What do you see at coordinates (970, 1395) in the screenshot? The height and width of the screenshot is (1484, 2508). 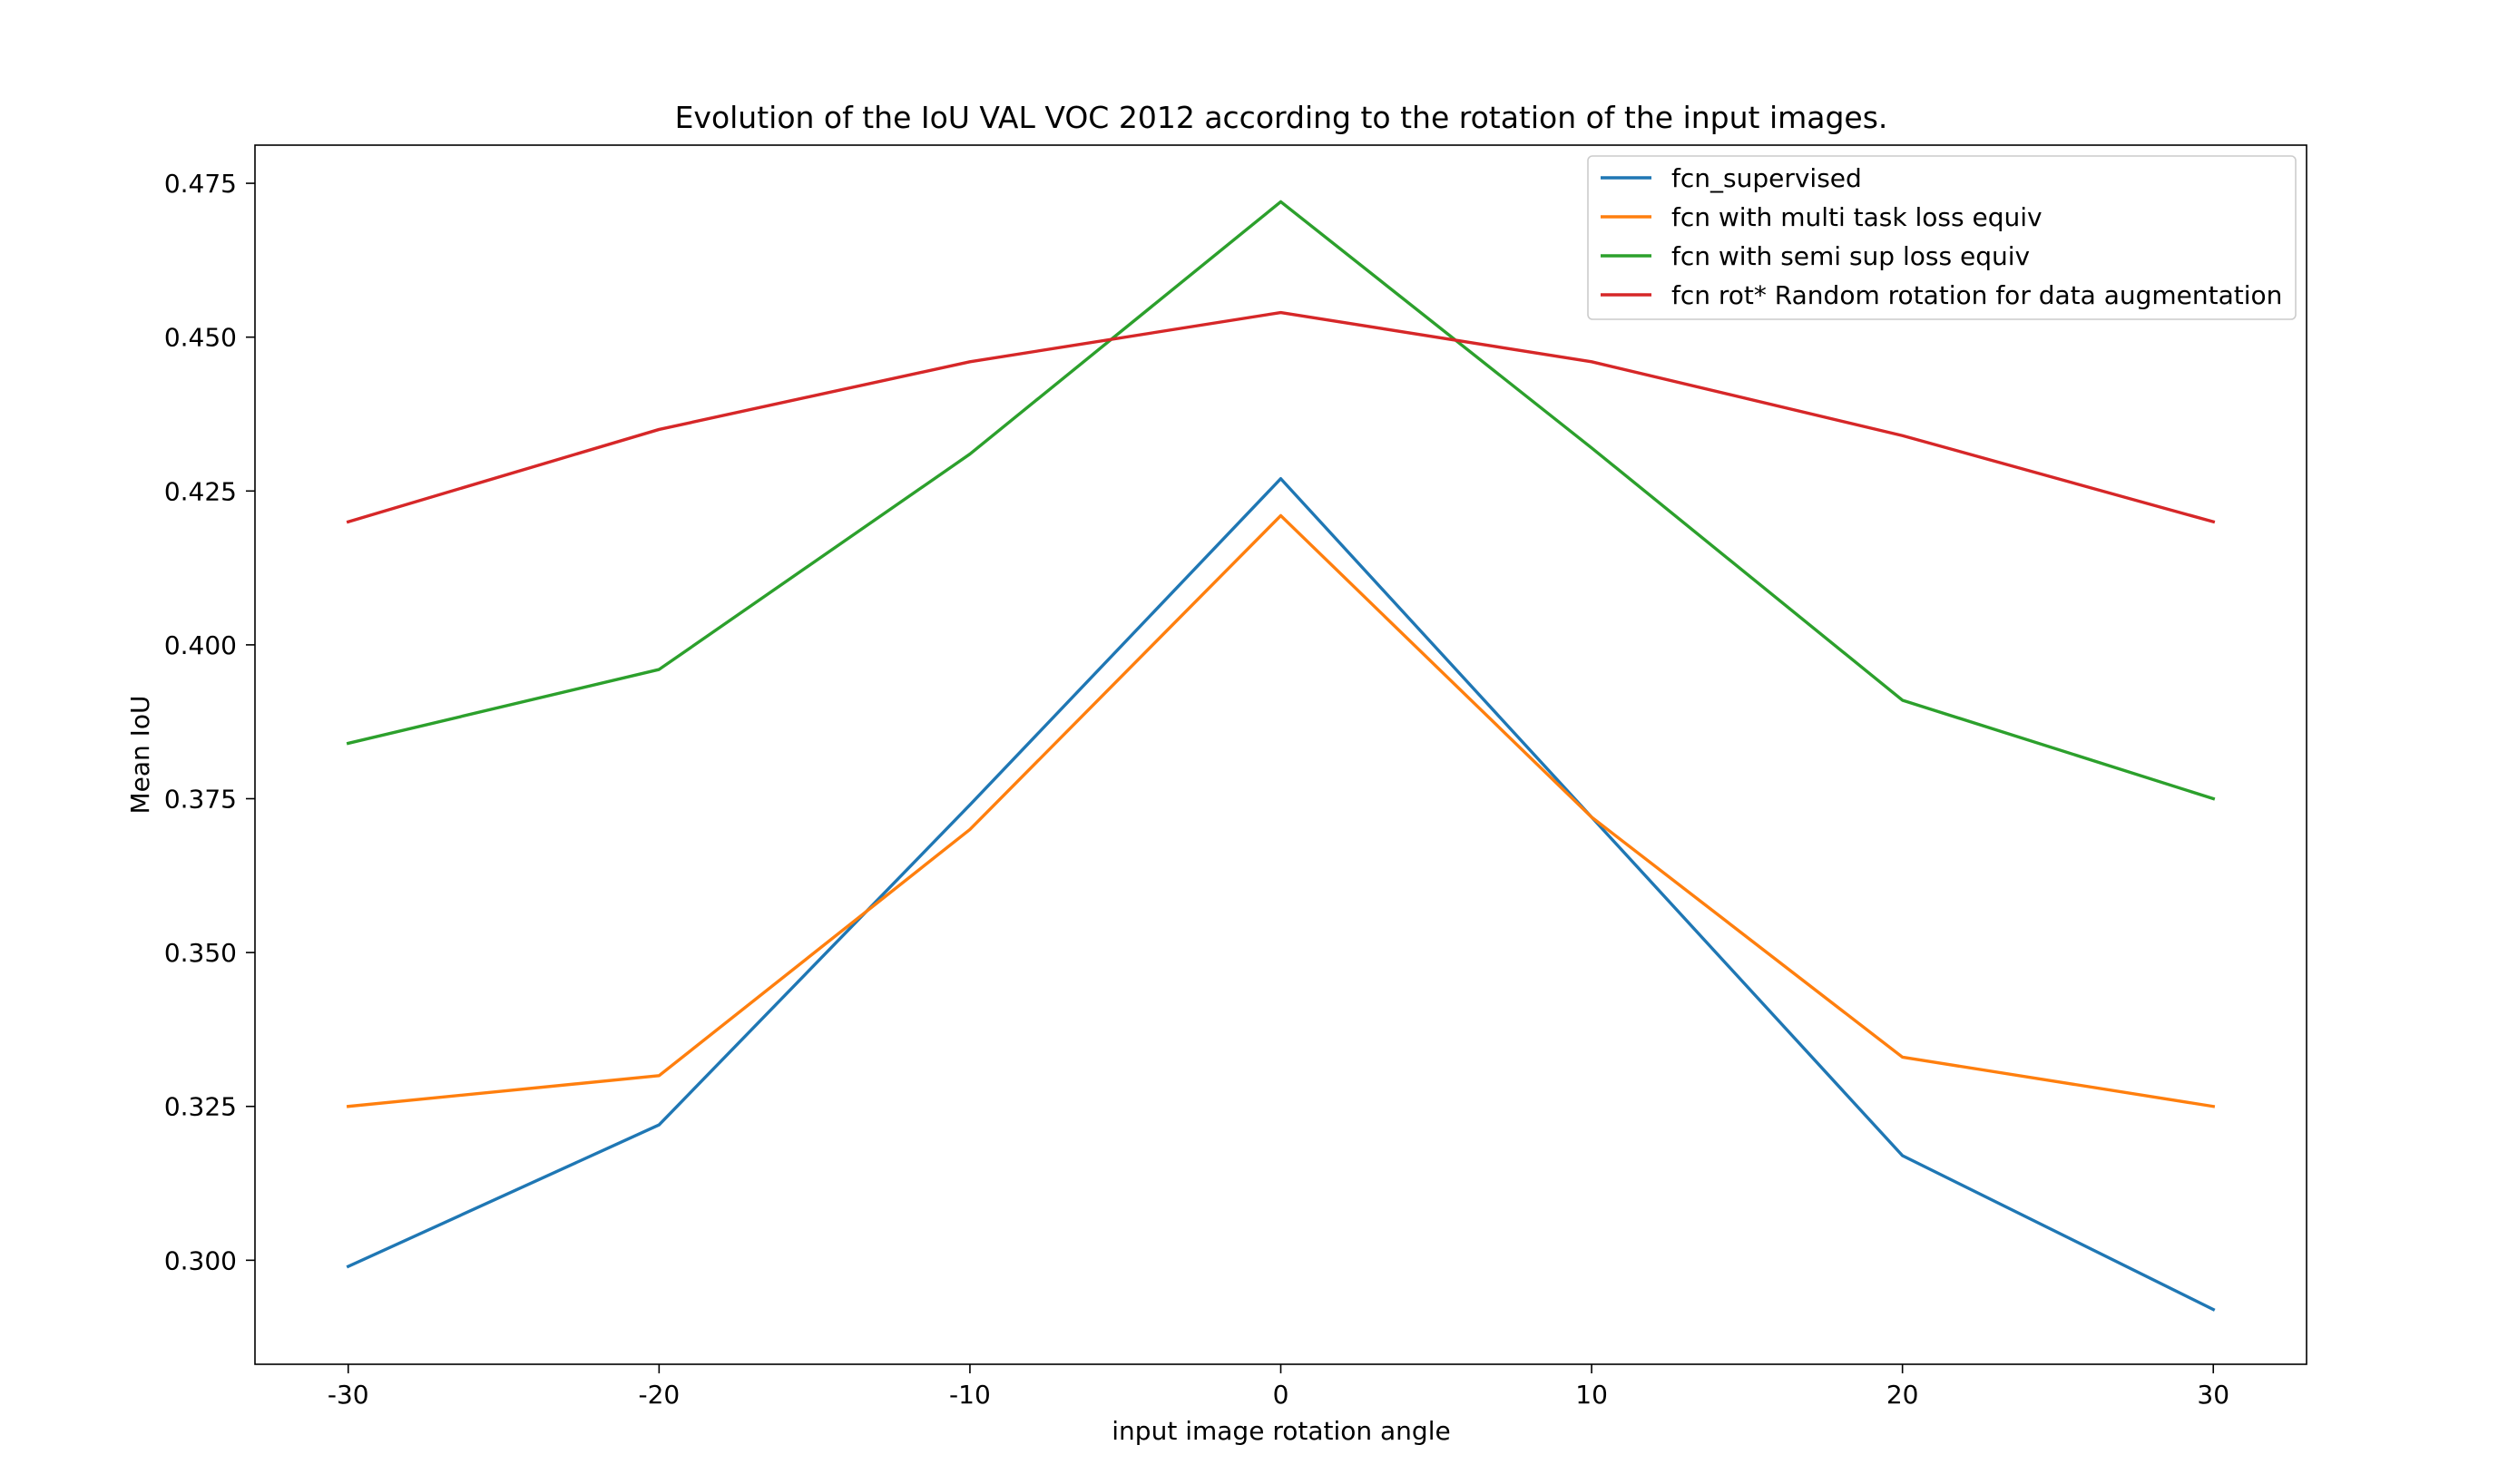 I see `x-tick-label: -10` at bounding box center [970, 1395].